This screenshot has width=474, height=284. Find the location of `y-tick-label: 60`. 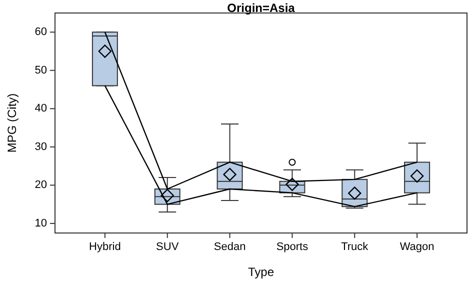

y-tick-label: 60 is located at coordinates (40, 32).